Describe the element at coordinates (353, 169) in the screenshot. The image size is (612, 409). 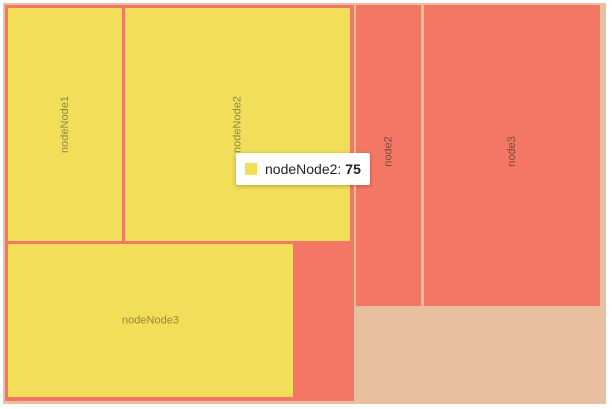
I see `tooltip-value: 75` at that location.